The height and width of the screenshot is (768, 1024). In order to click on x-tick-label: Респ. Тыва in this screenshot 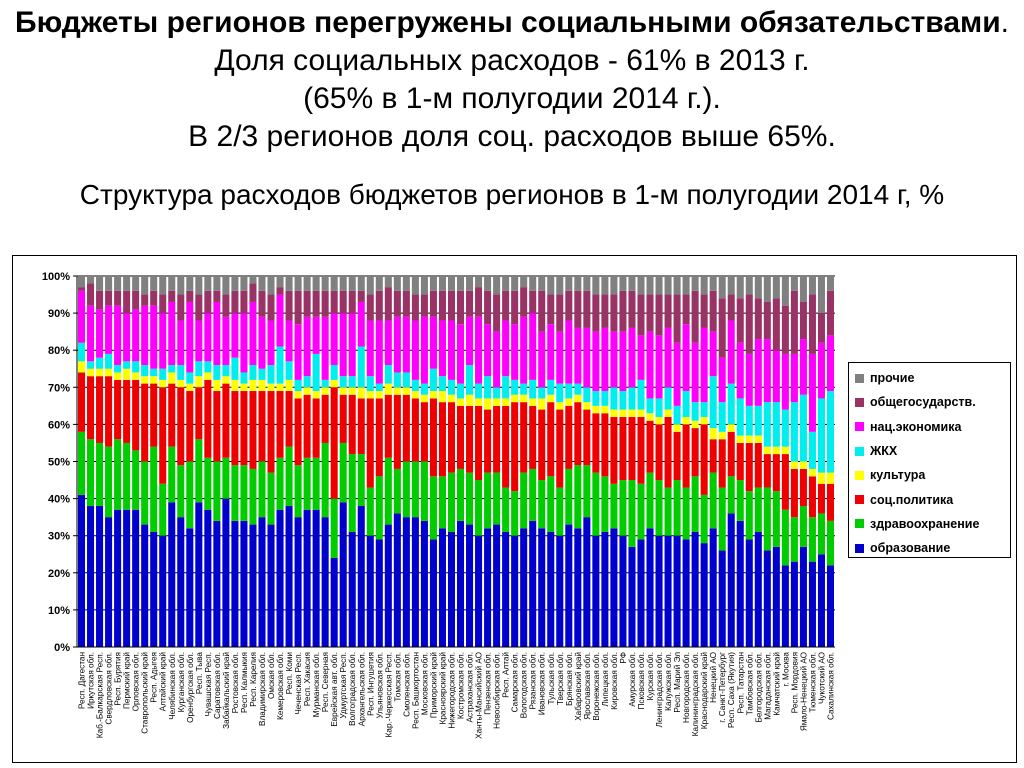, I will do `click(199, 673)`.